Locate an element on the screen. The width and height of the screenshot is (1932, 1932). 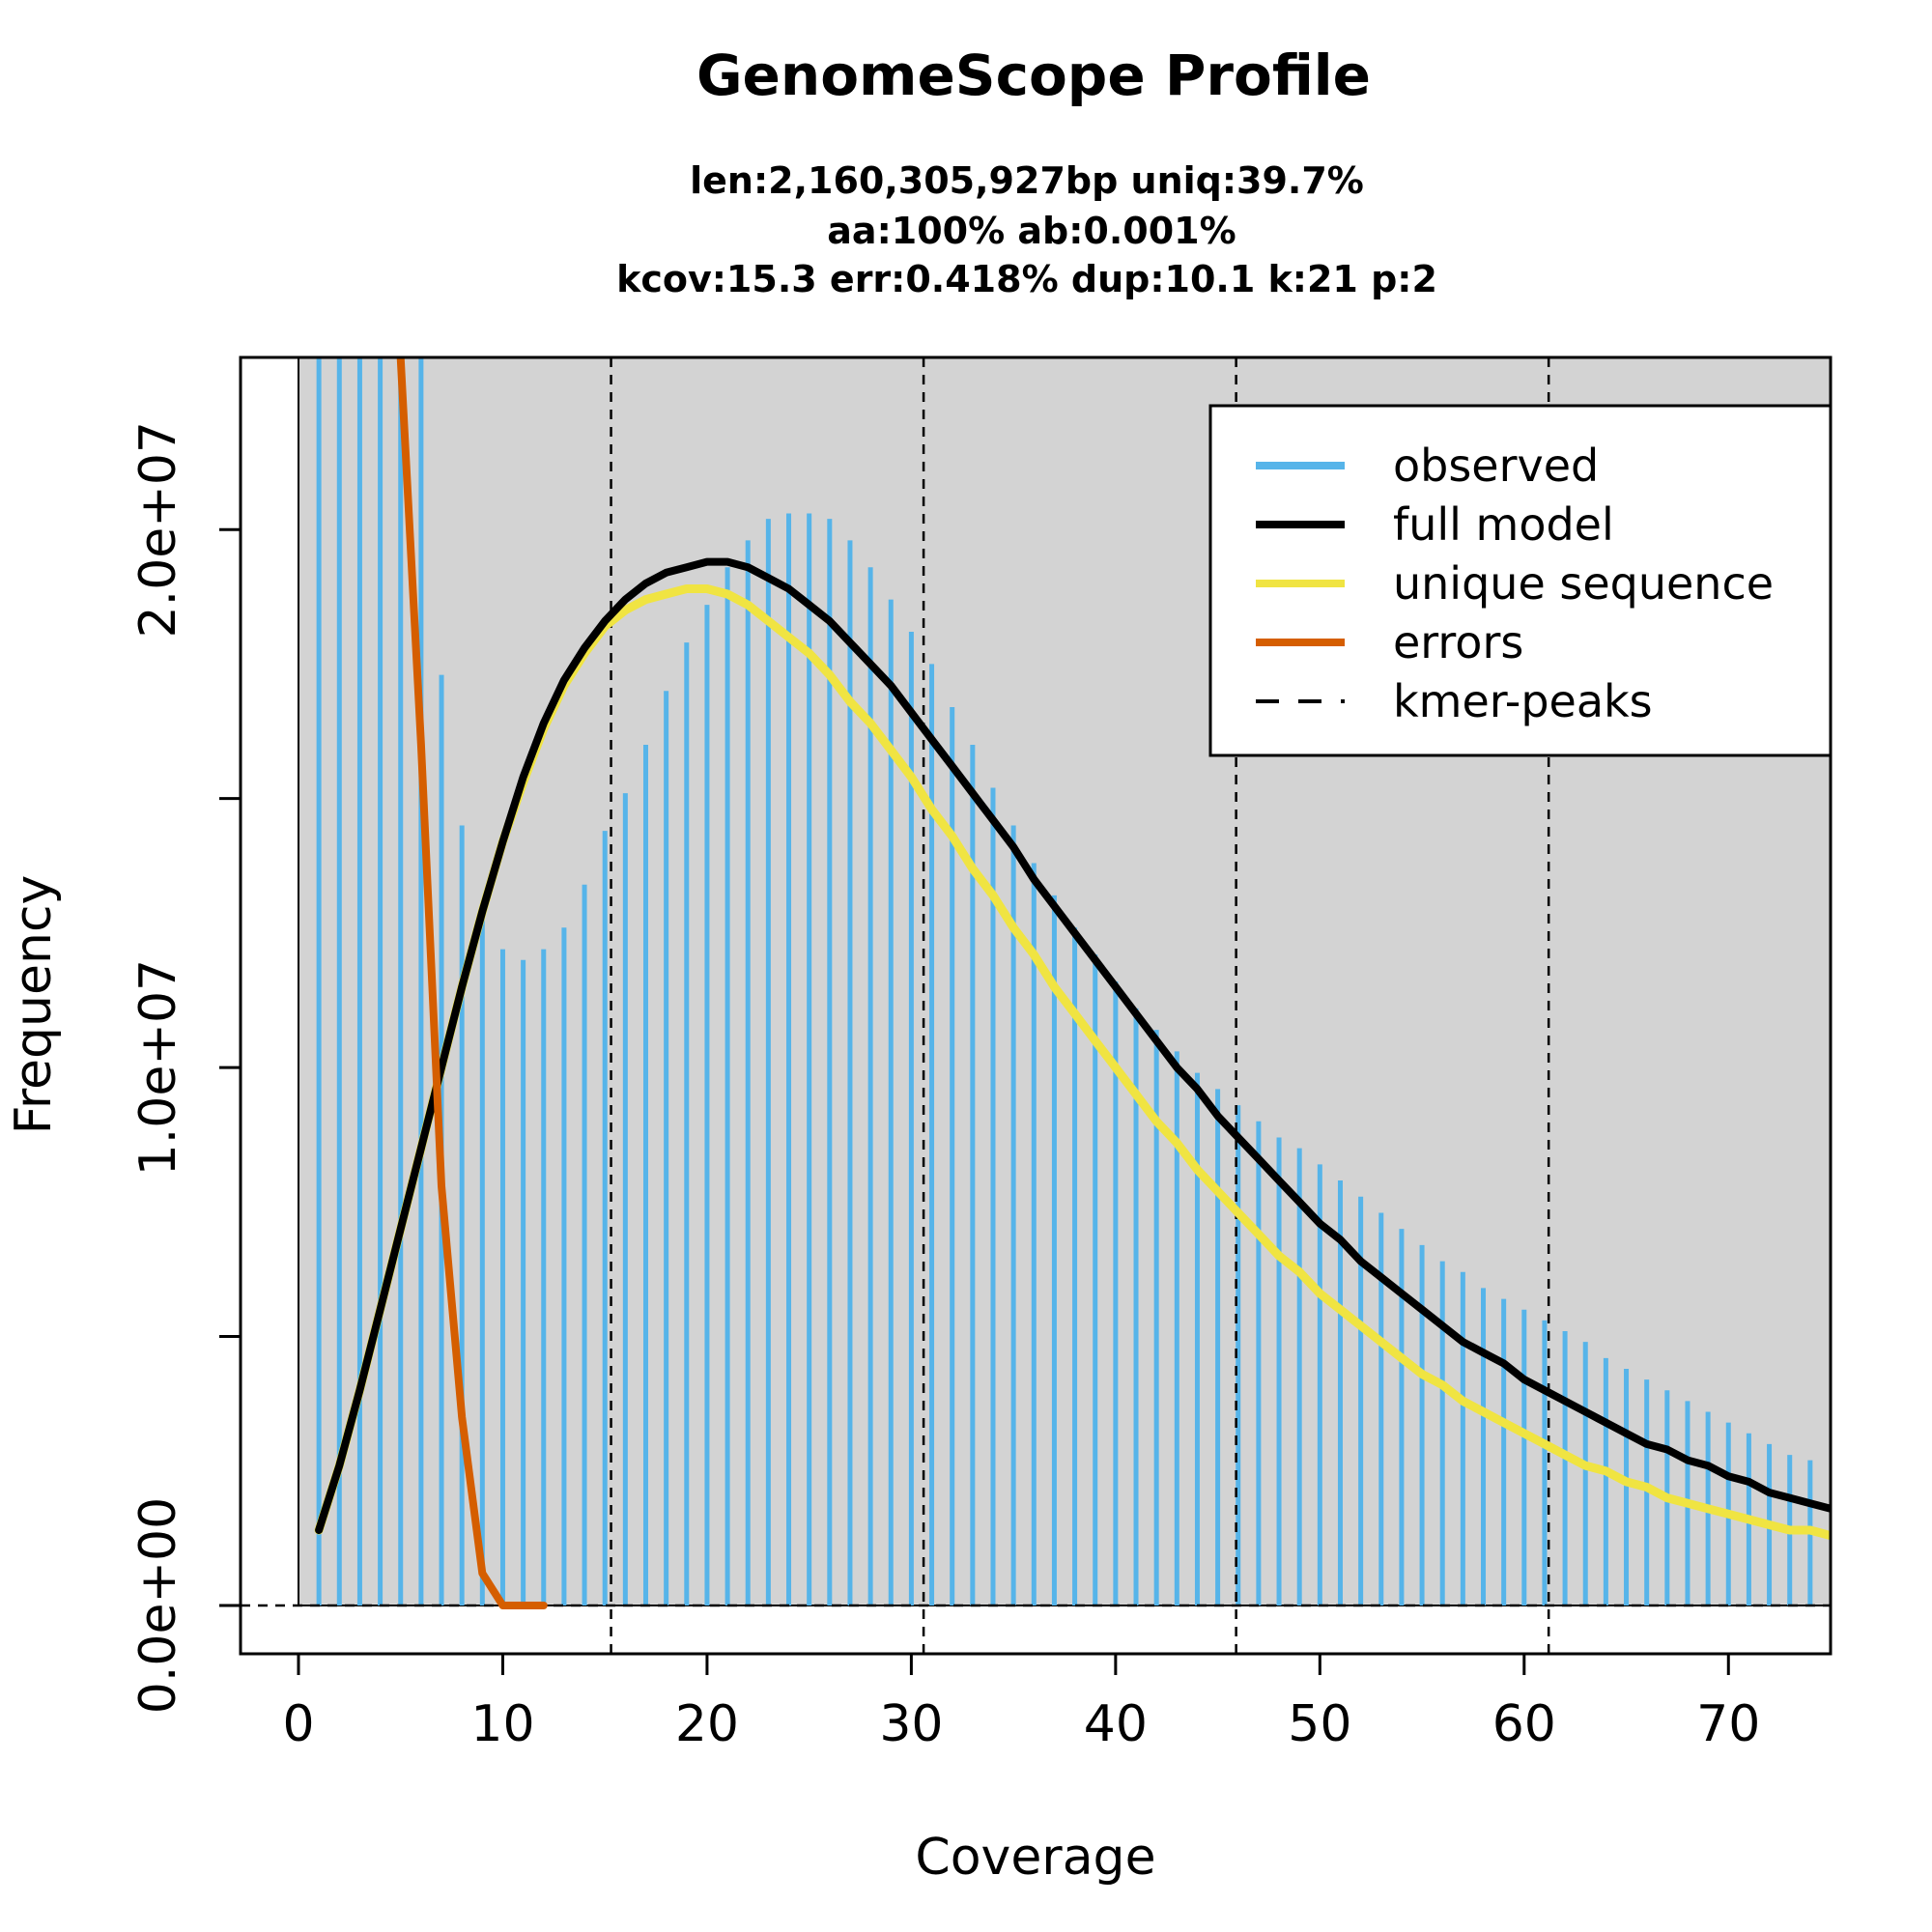
chart-subtitle-line-3: kcov:15.3 err:0.418% dup:10.1 k:21 p:2 is located at coordinates (1026, 279).